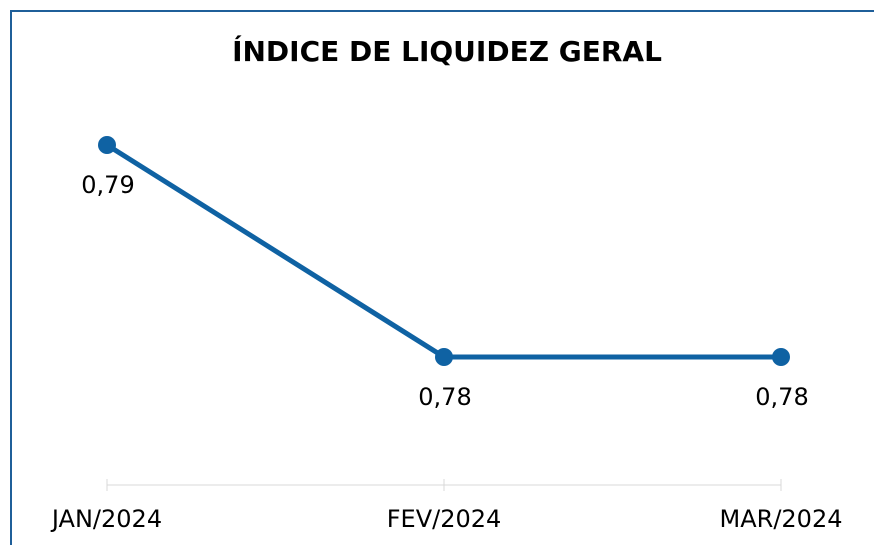 Image resolution: width=874 pixels, height=545 pixels. Describe the element at coordinates (444, 519) in the screenshot. I see `x-tick-label: FEV/2024` at that location.